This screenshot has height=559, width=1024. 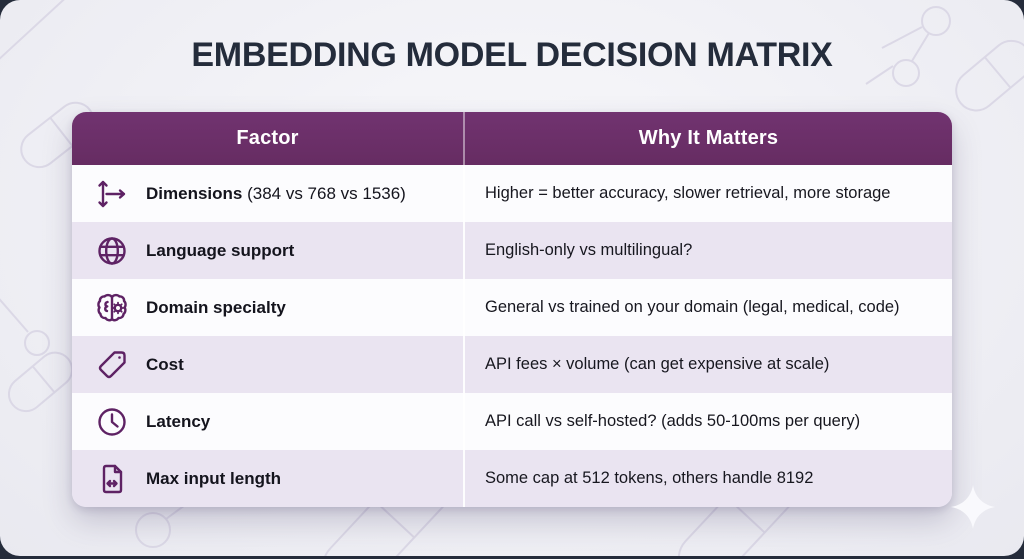 What do you see at coordinates (112, 479) in the screenshot?
I see `document-width-icon` at bounding box center [112, 479].